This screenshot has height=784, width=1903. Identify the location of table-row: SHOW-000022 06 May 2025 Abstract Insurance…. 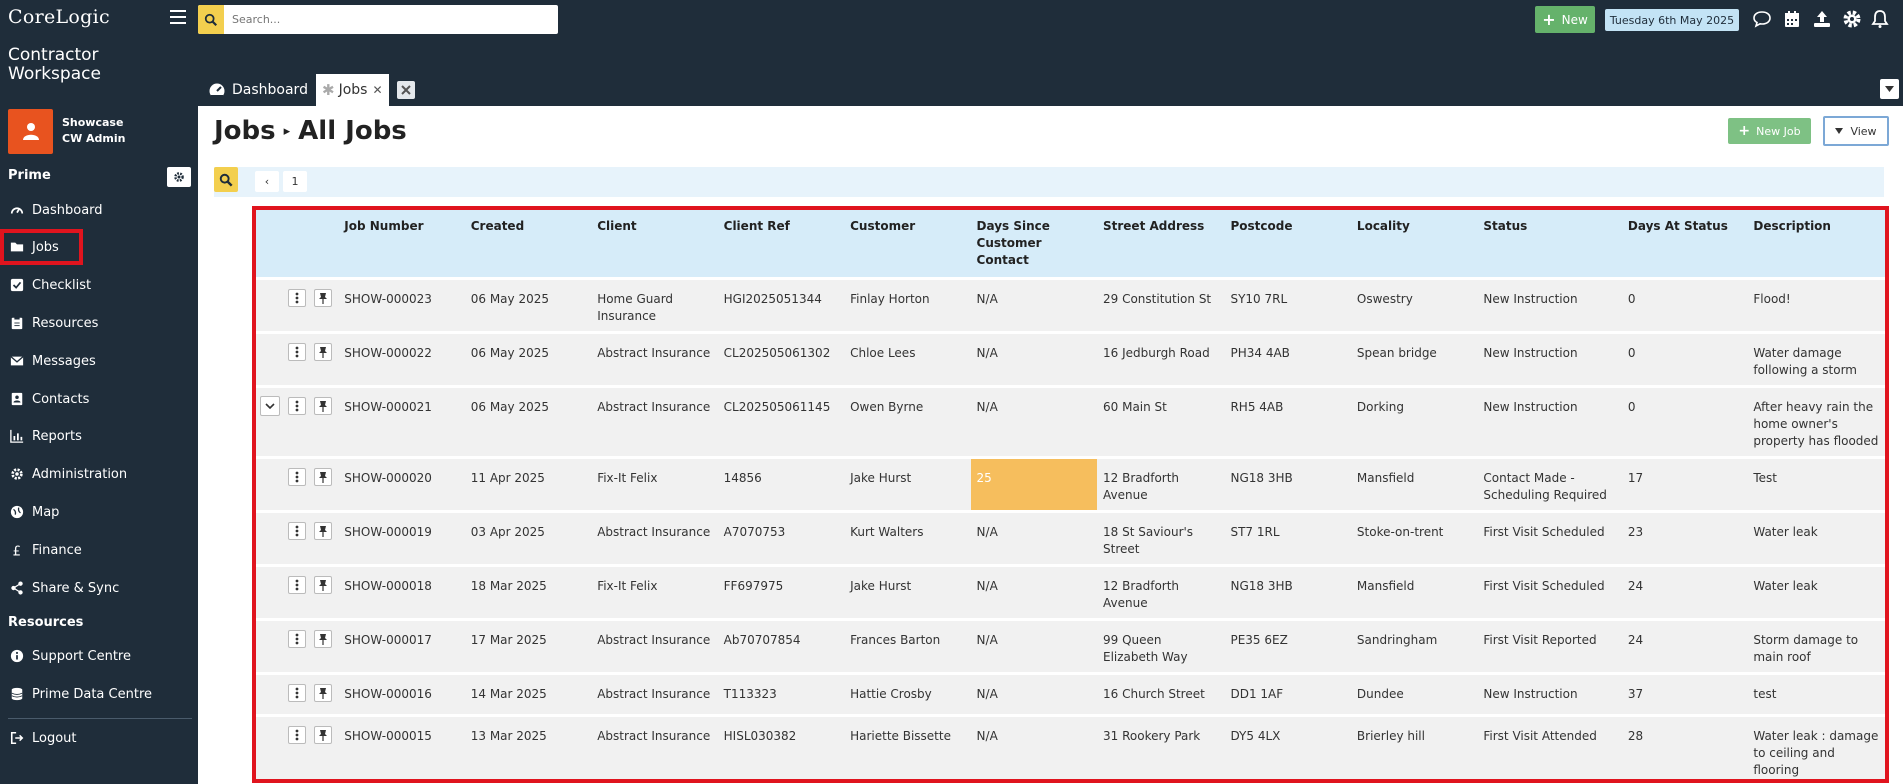
(1070, 361).